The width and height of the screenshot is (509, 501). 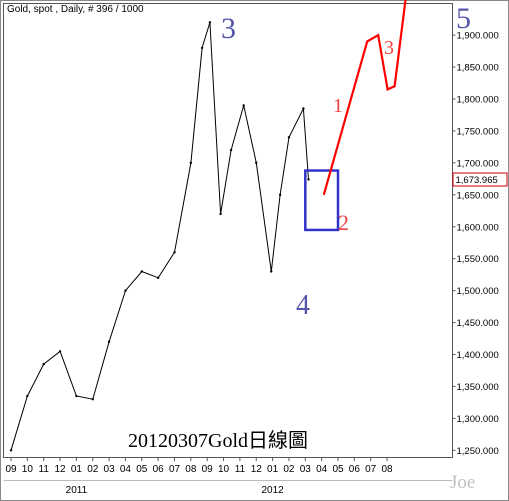 I want to click on chart-caption: 20120307Gold日線圖, so click(x=218, y=440).